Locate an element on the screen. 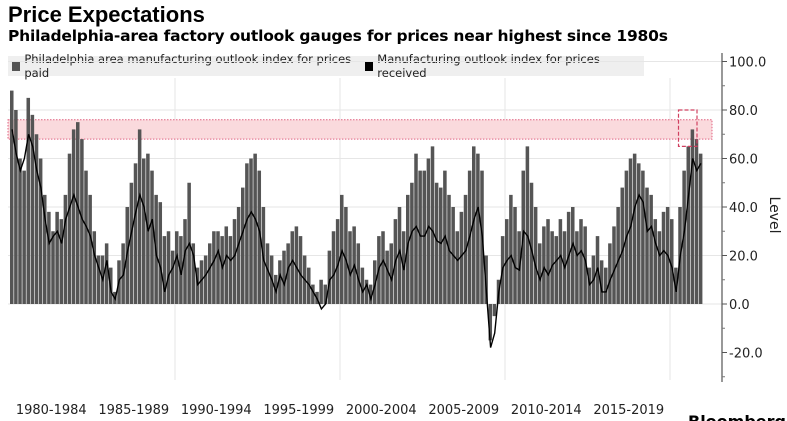 This screenshot has height=421, width=787. chart-title: Price Expectations is located at coordinates (106, 14).